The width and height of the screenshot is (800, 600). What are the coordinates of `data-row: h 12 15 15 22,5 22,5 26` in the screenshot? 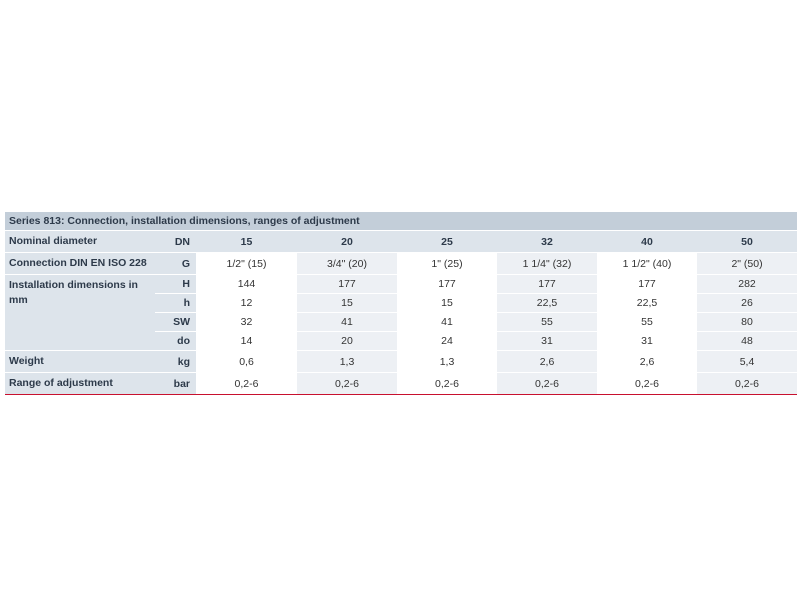 It's located at (401, 303).